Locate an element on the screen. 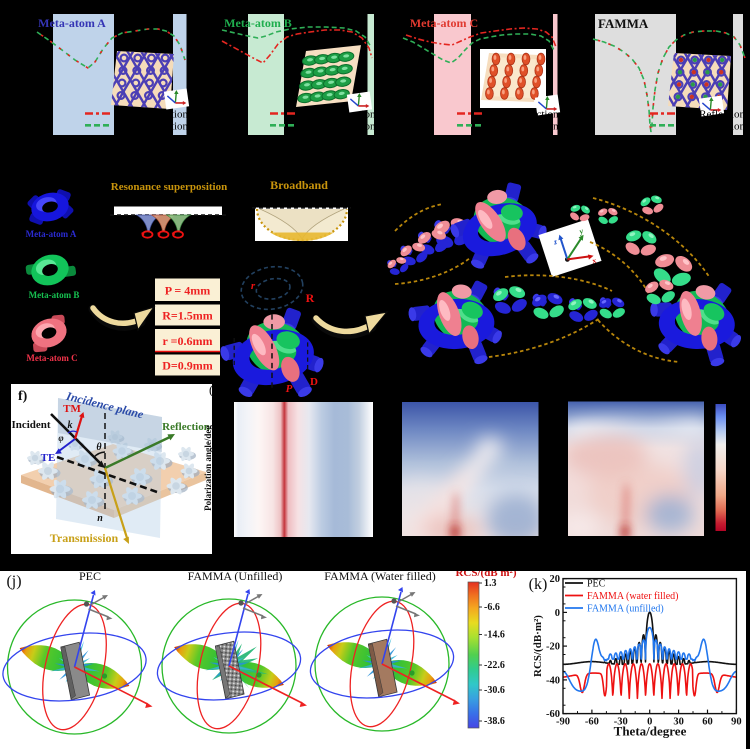 This screenshot has height=749, width=750. svg-text: (j) is located at coordinates (13, 581).